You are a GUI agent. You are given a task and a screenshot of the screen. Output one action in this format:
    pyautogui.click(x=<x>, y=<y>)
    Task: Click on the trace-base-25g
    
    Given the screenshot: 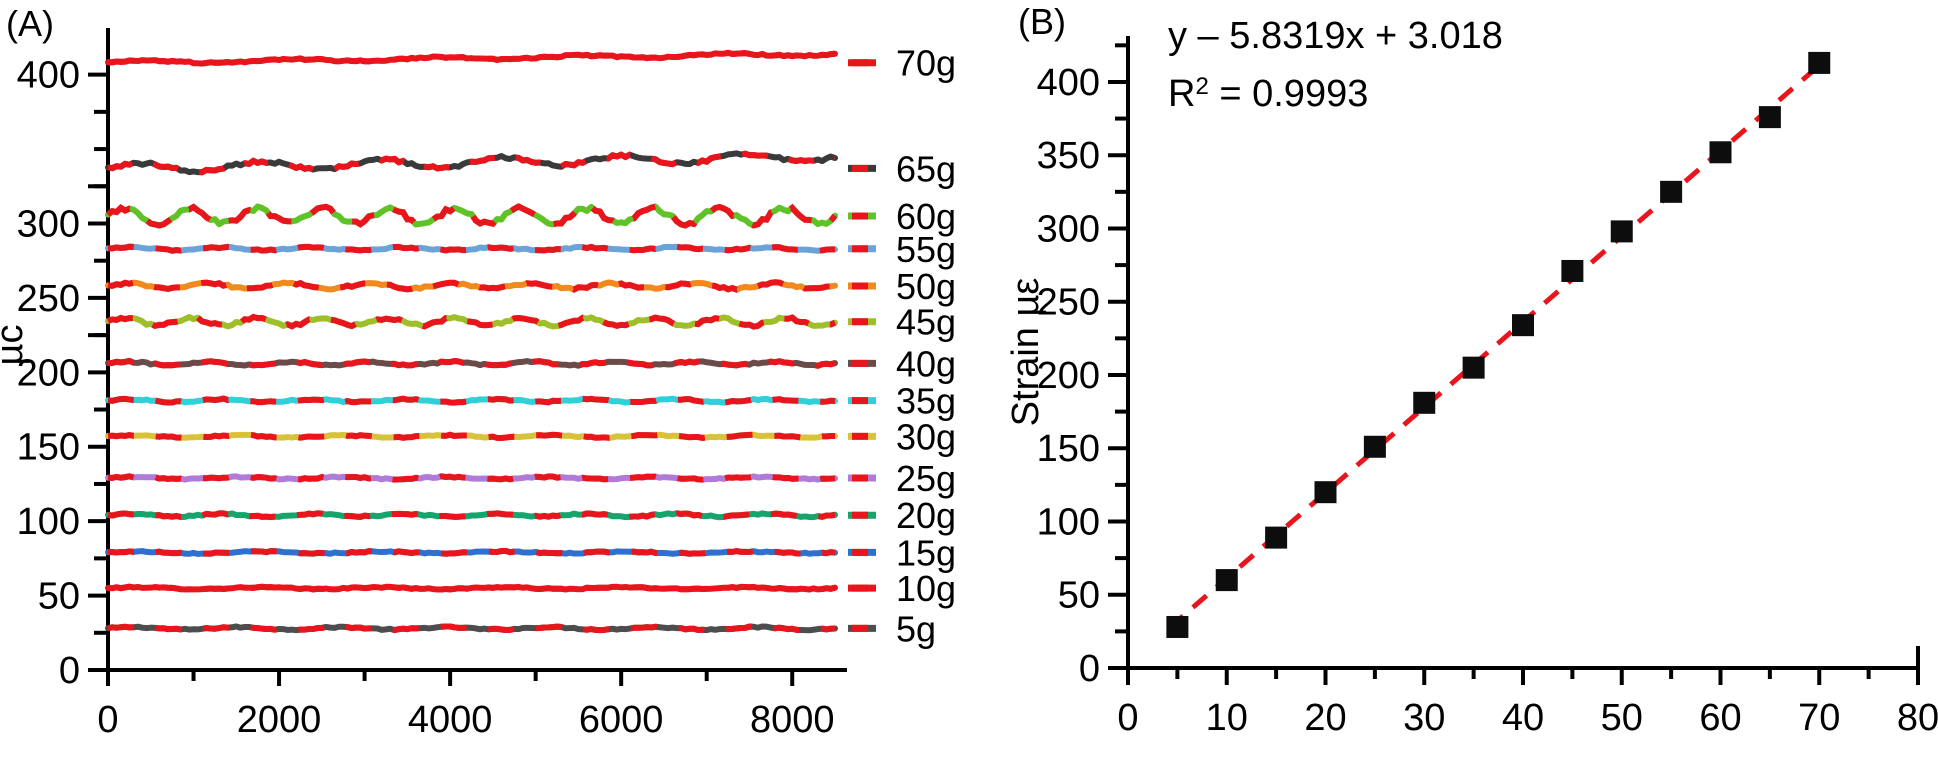 What is the action you would take?
    pyautogui.click(x=471, y=478)
    